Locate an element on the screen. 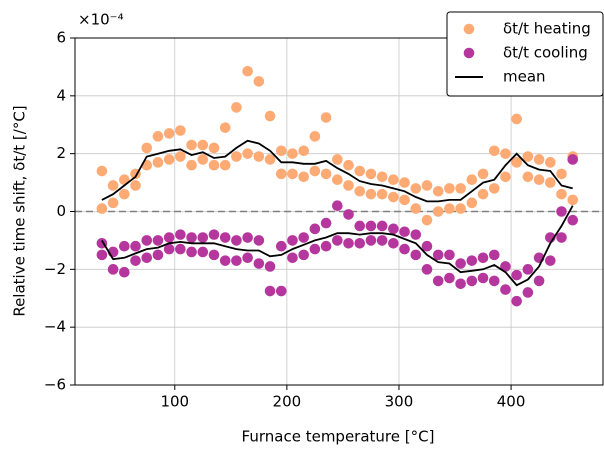 Image resolution: width=604 pixels, height=450 pixels. mean-line is located at coordinates (337, 246).